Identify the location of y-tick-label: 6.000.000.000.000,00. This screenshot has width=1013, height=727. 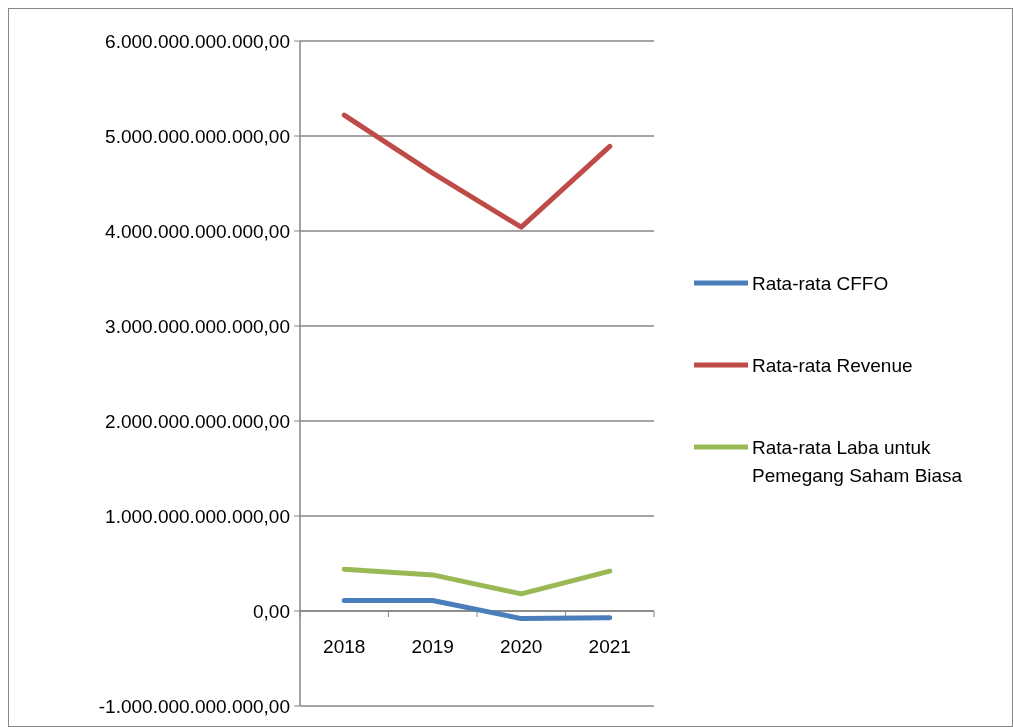
(197, 41).